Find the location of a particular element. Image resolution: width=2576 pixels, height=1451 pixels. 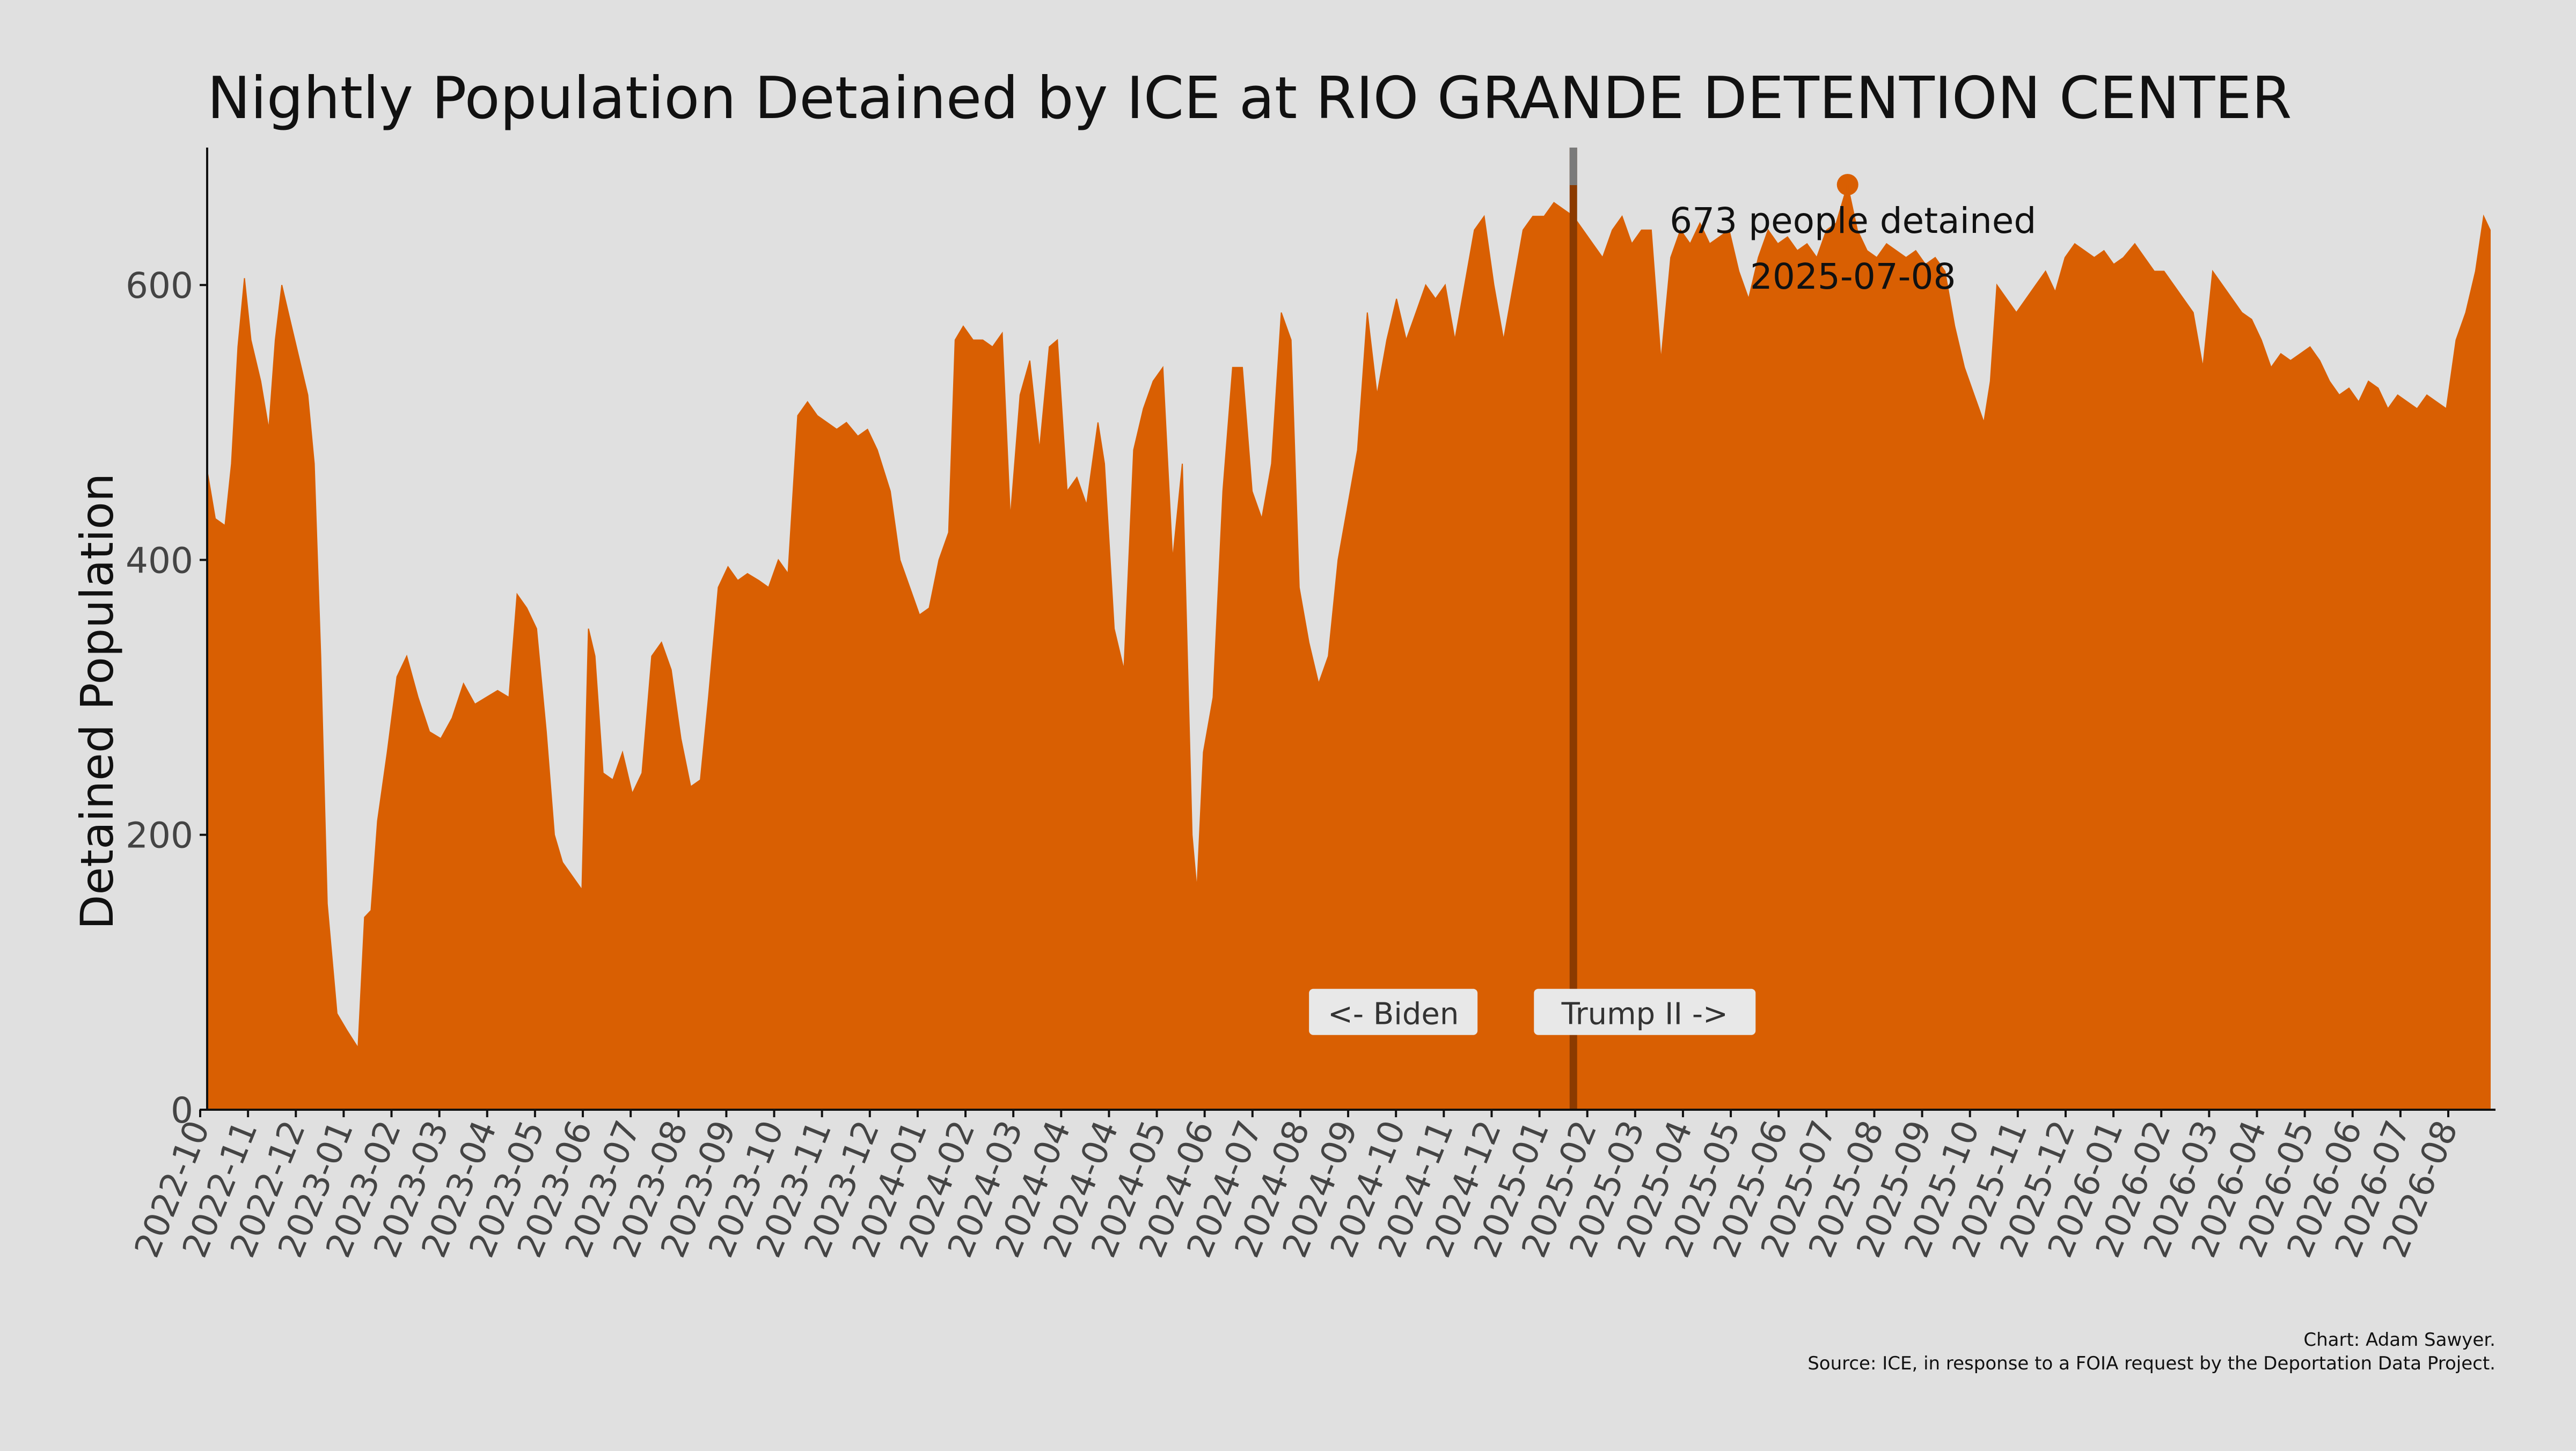

peak-annotation-date: 2025-07-08 is located at coordinates (1853, 276).